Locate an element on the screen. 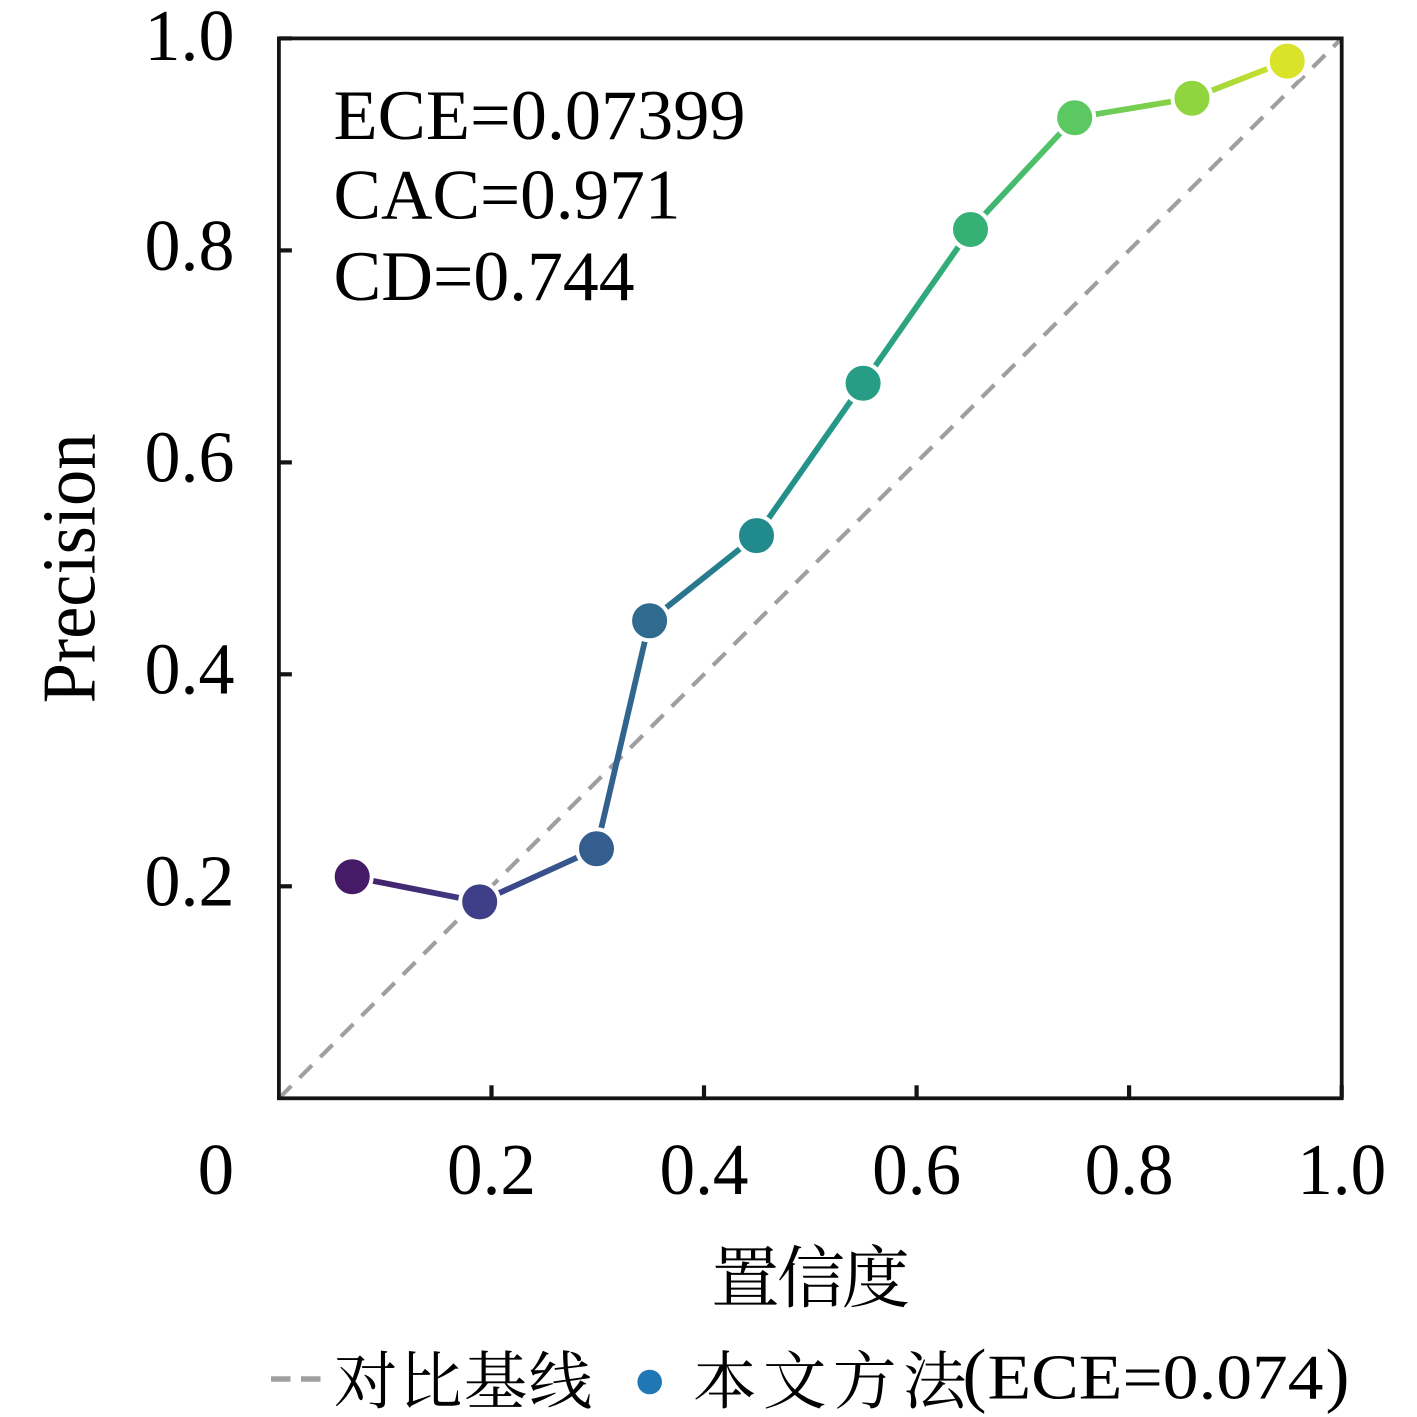 The height and width of the screenshot is (1417, 1417). svg-text: ECE=0.07399 is located at coordinates (540, 116).